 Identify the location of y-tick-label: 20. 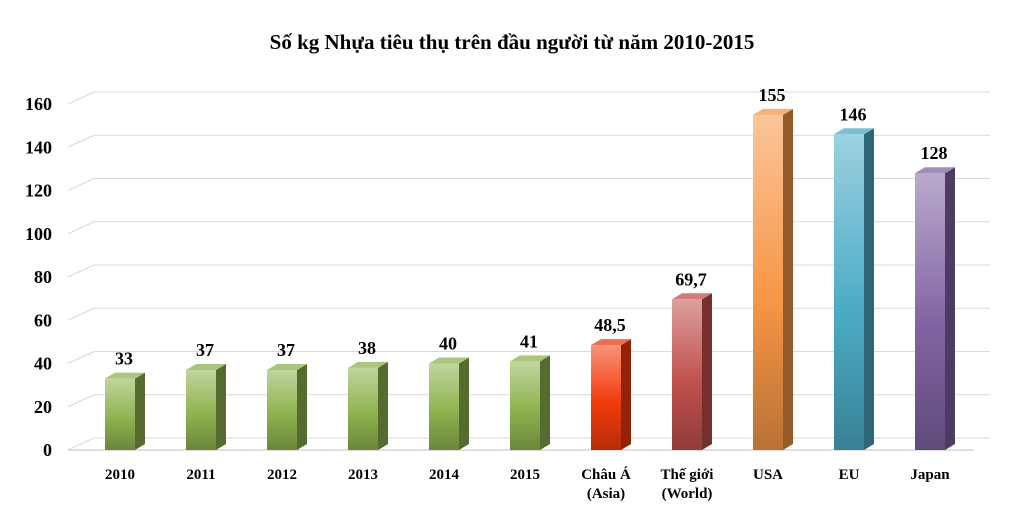
(43, 407).